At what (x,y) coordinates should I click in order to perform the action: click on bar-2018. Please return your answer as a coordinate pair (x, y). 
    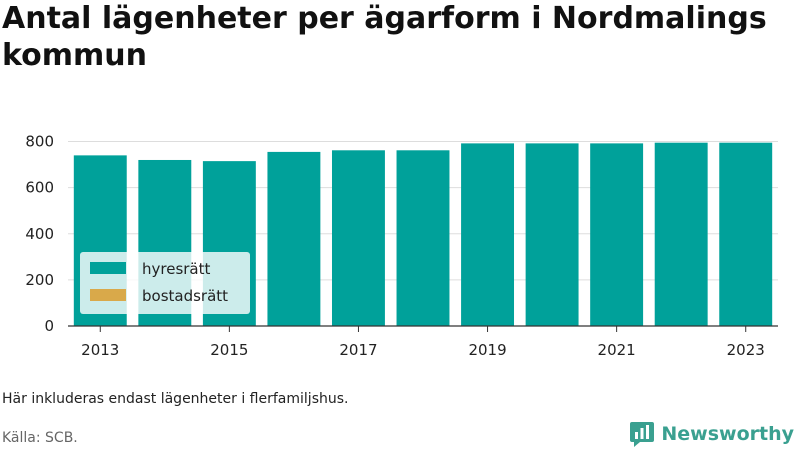
    Looking at the image, I should click on (423, 238).